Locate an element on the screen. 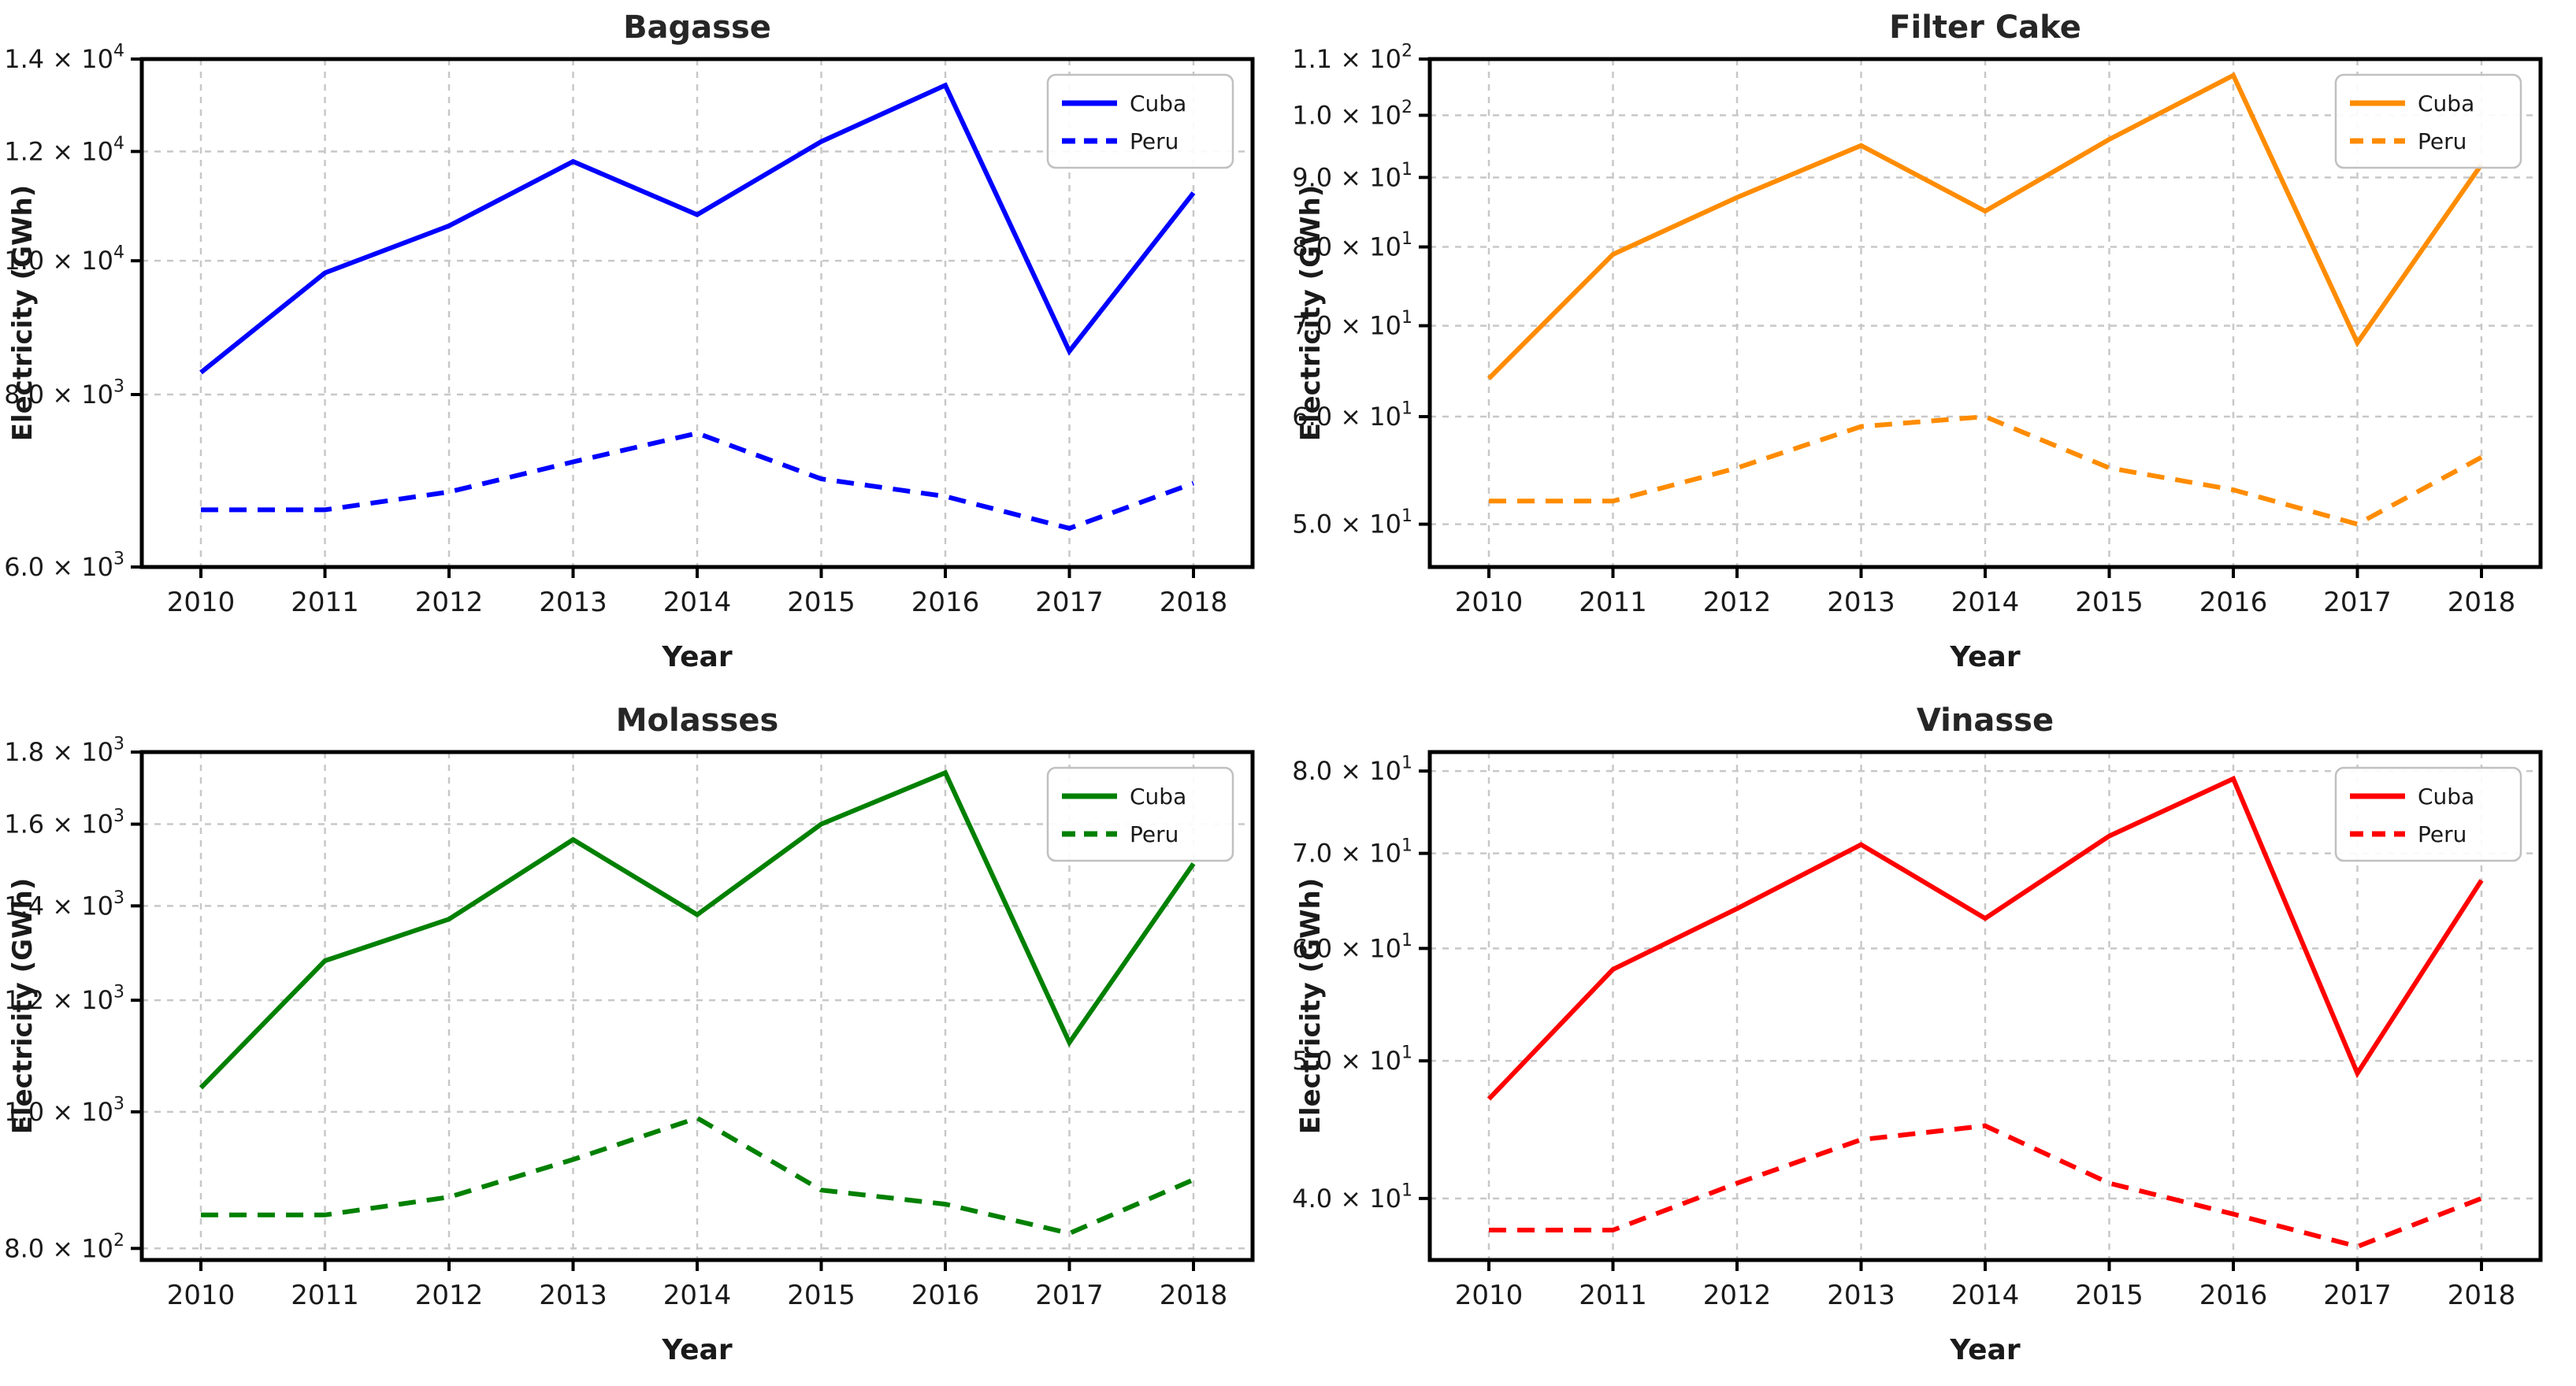 This screenshot has height=1386, width=2576. y-tick-label: 1.8 × 10³ is located at coordinates (64, 751).